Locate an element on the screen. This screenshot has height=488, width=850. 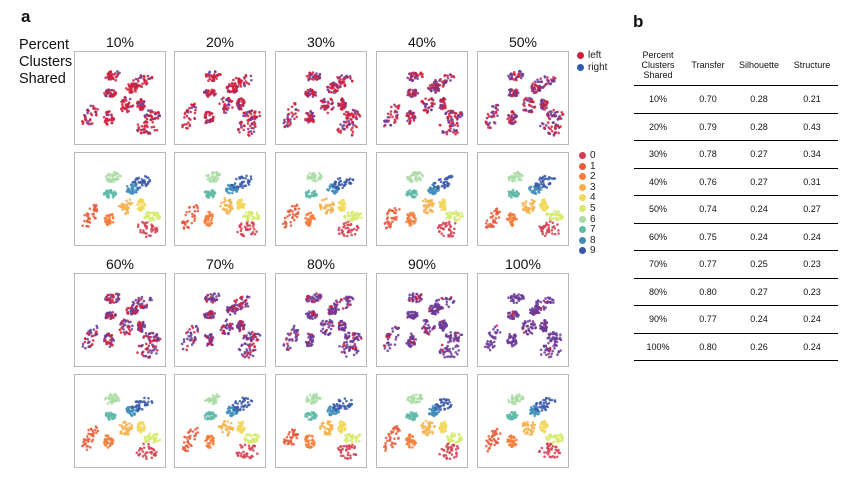
header-transfer: Transfer is located at coordinates (708, 65).